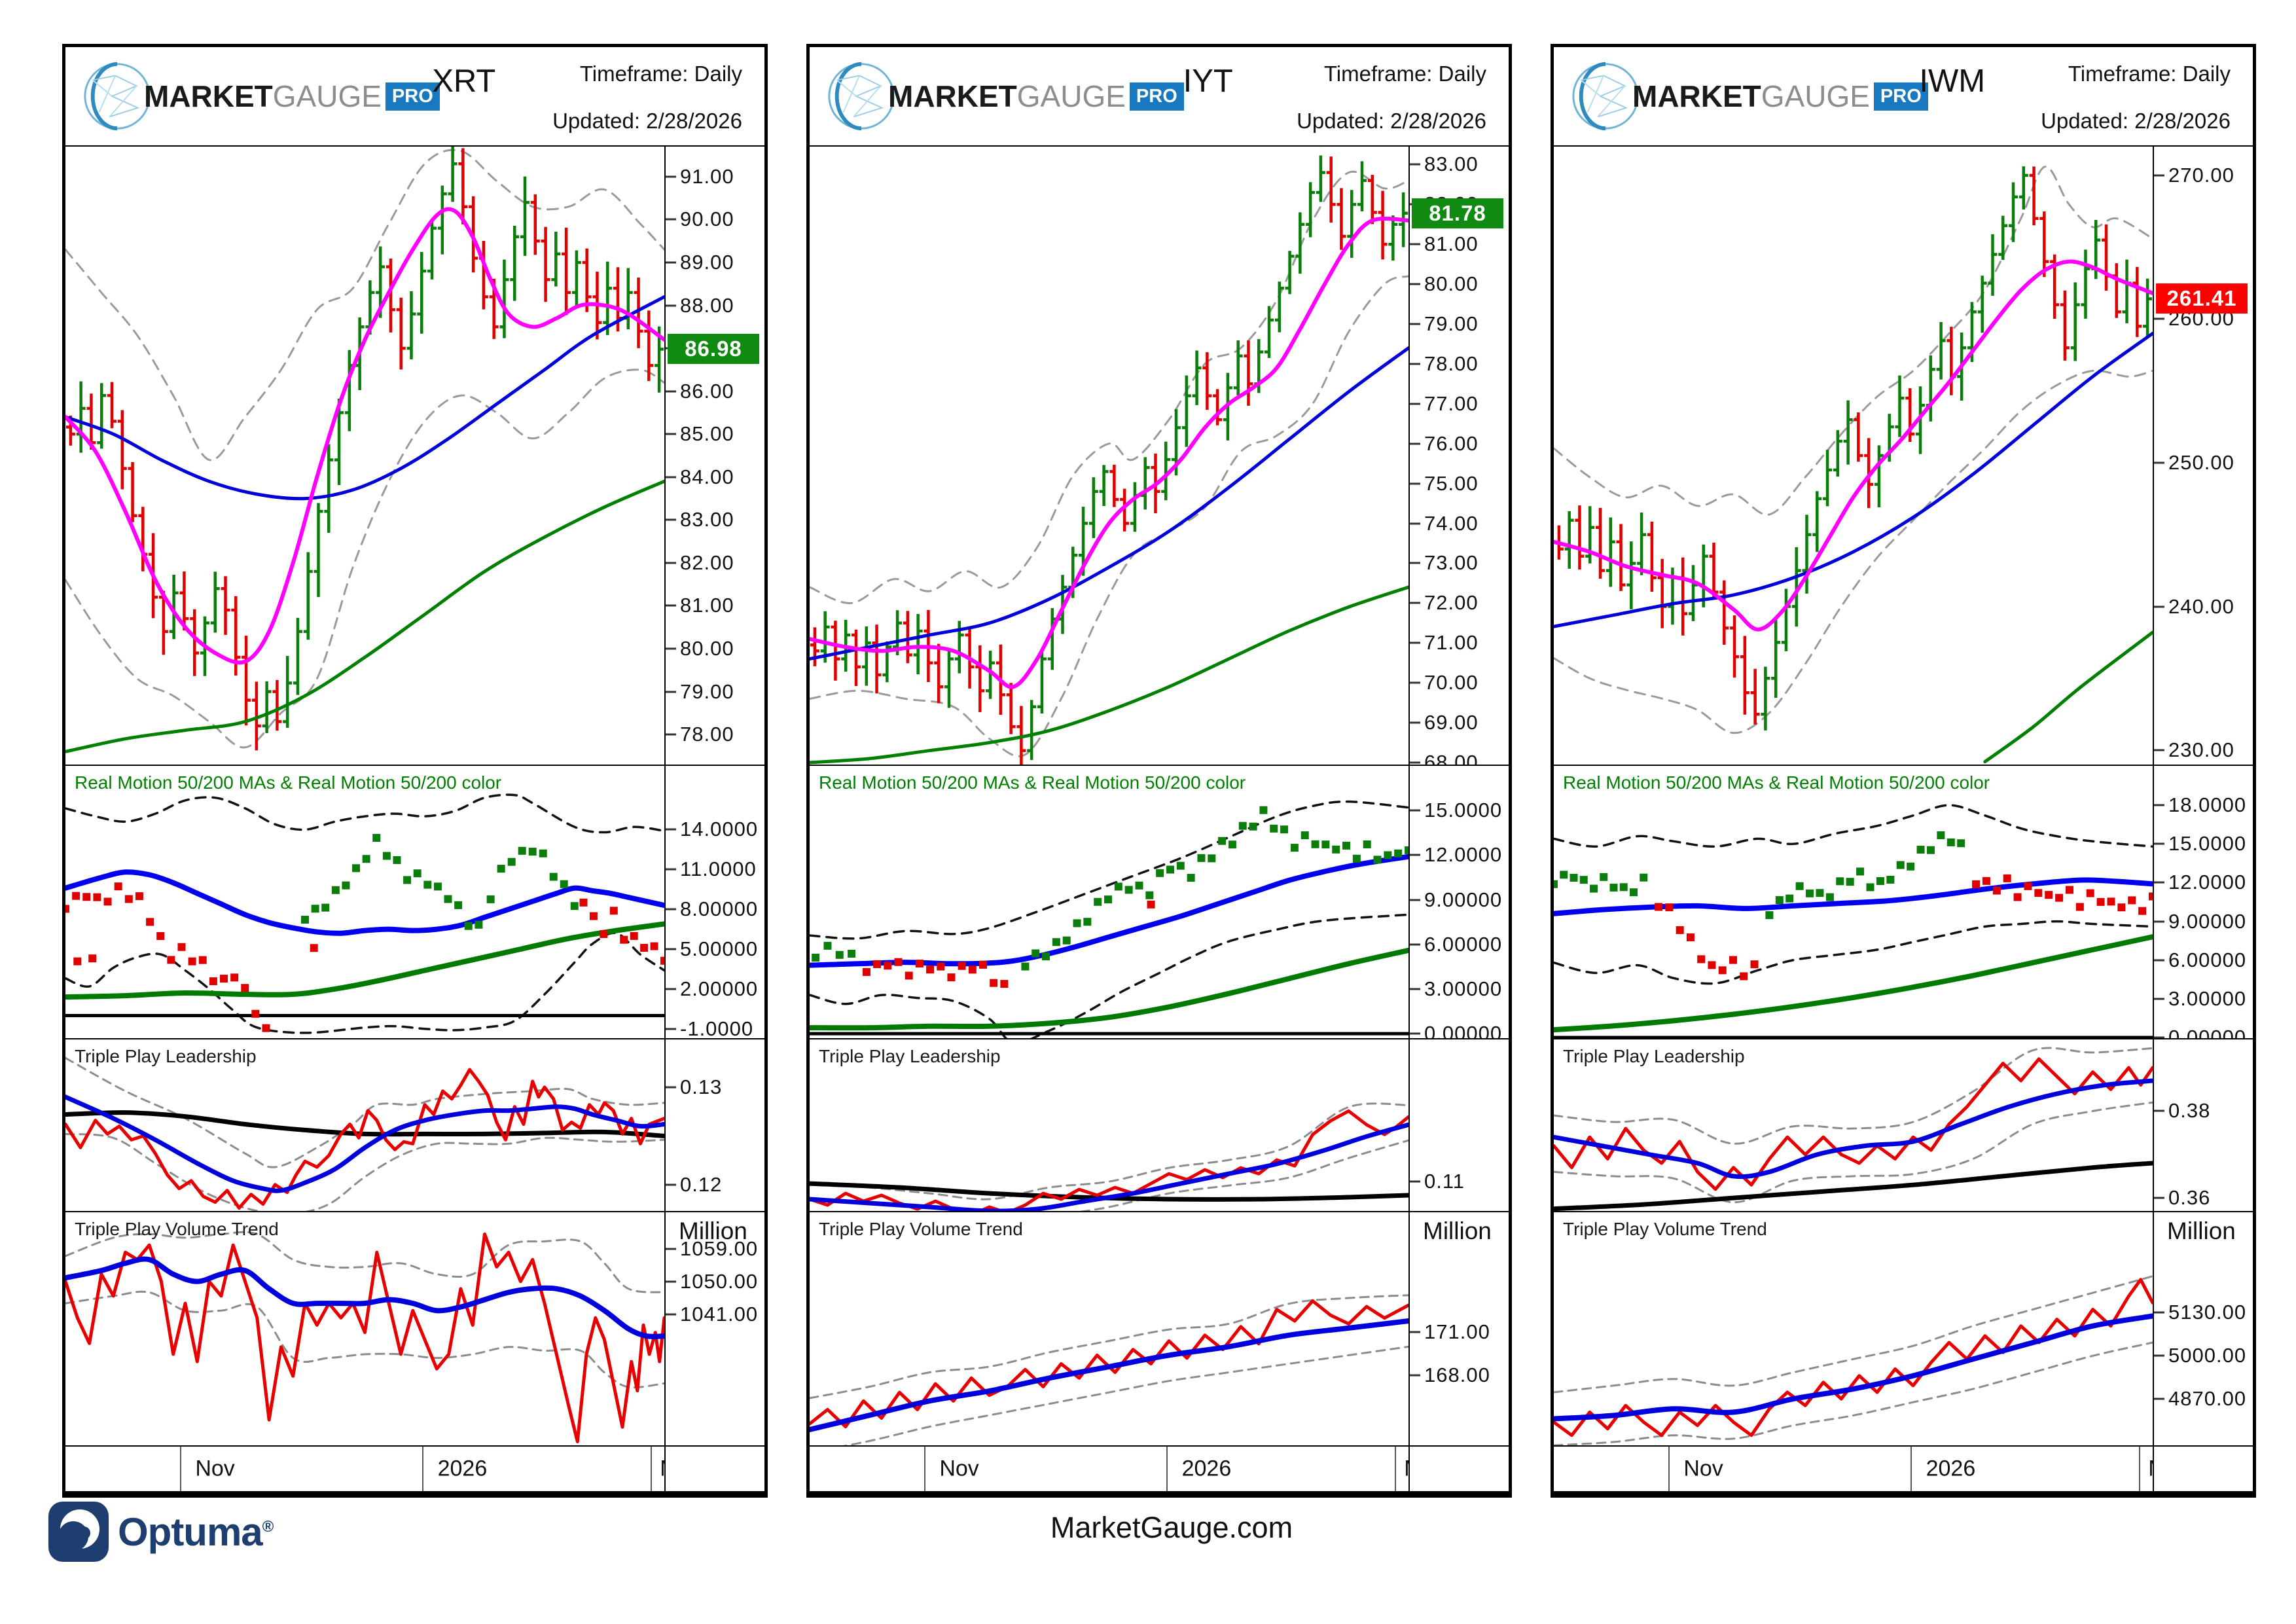 Image resolution: width=2296 pixels, height=1624 pixels. I want to click on x-axis-label: Nov, so click(1703, 1468).